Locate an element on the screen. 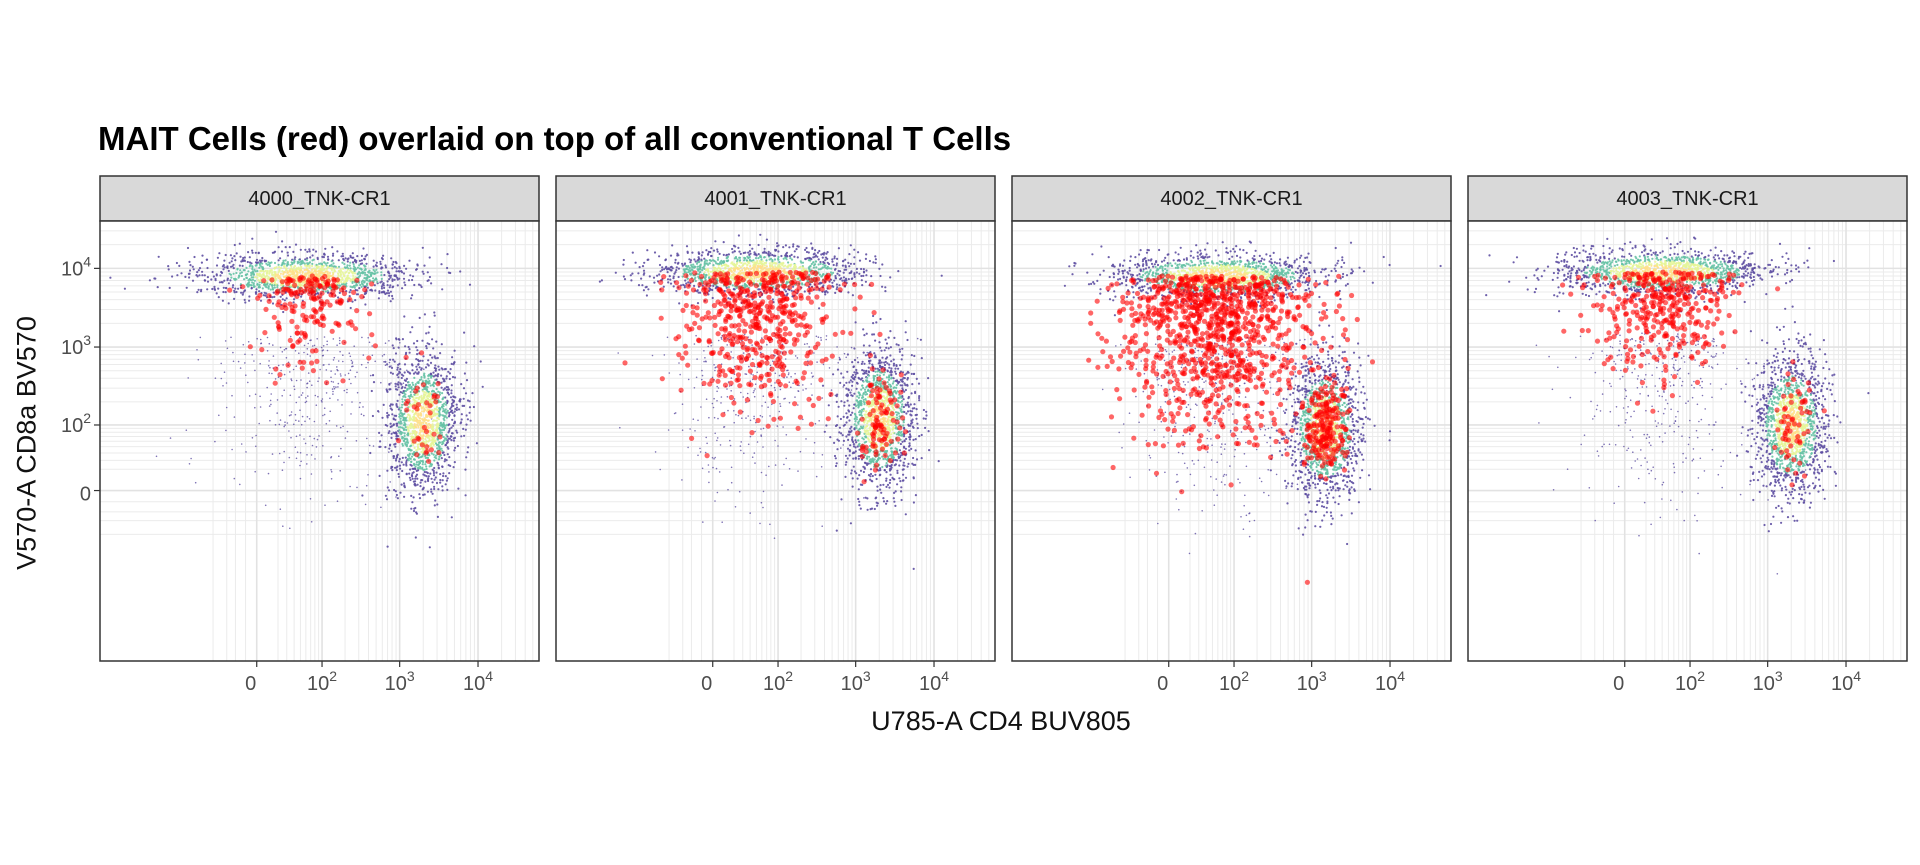  x-tick-label: 104 is located at coordinates (478, 681).